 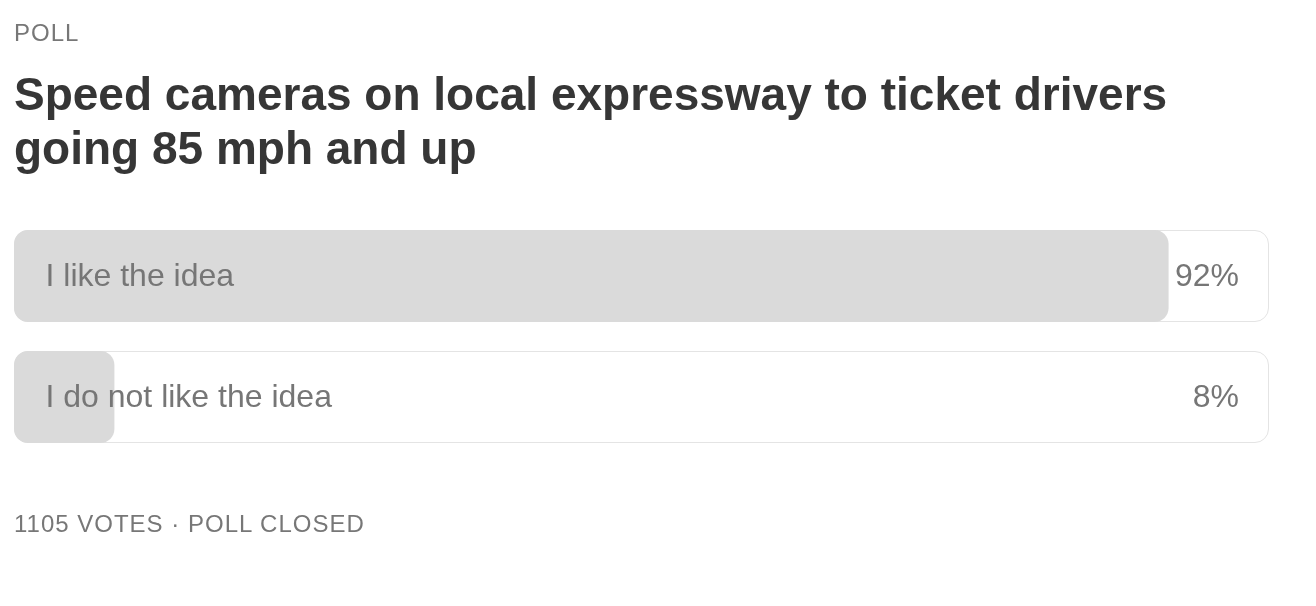 I want to click on text: 1105 VOTES · POLL CLOSED, so click(x=189, y=523).